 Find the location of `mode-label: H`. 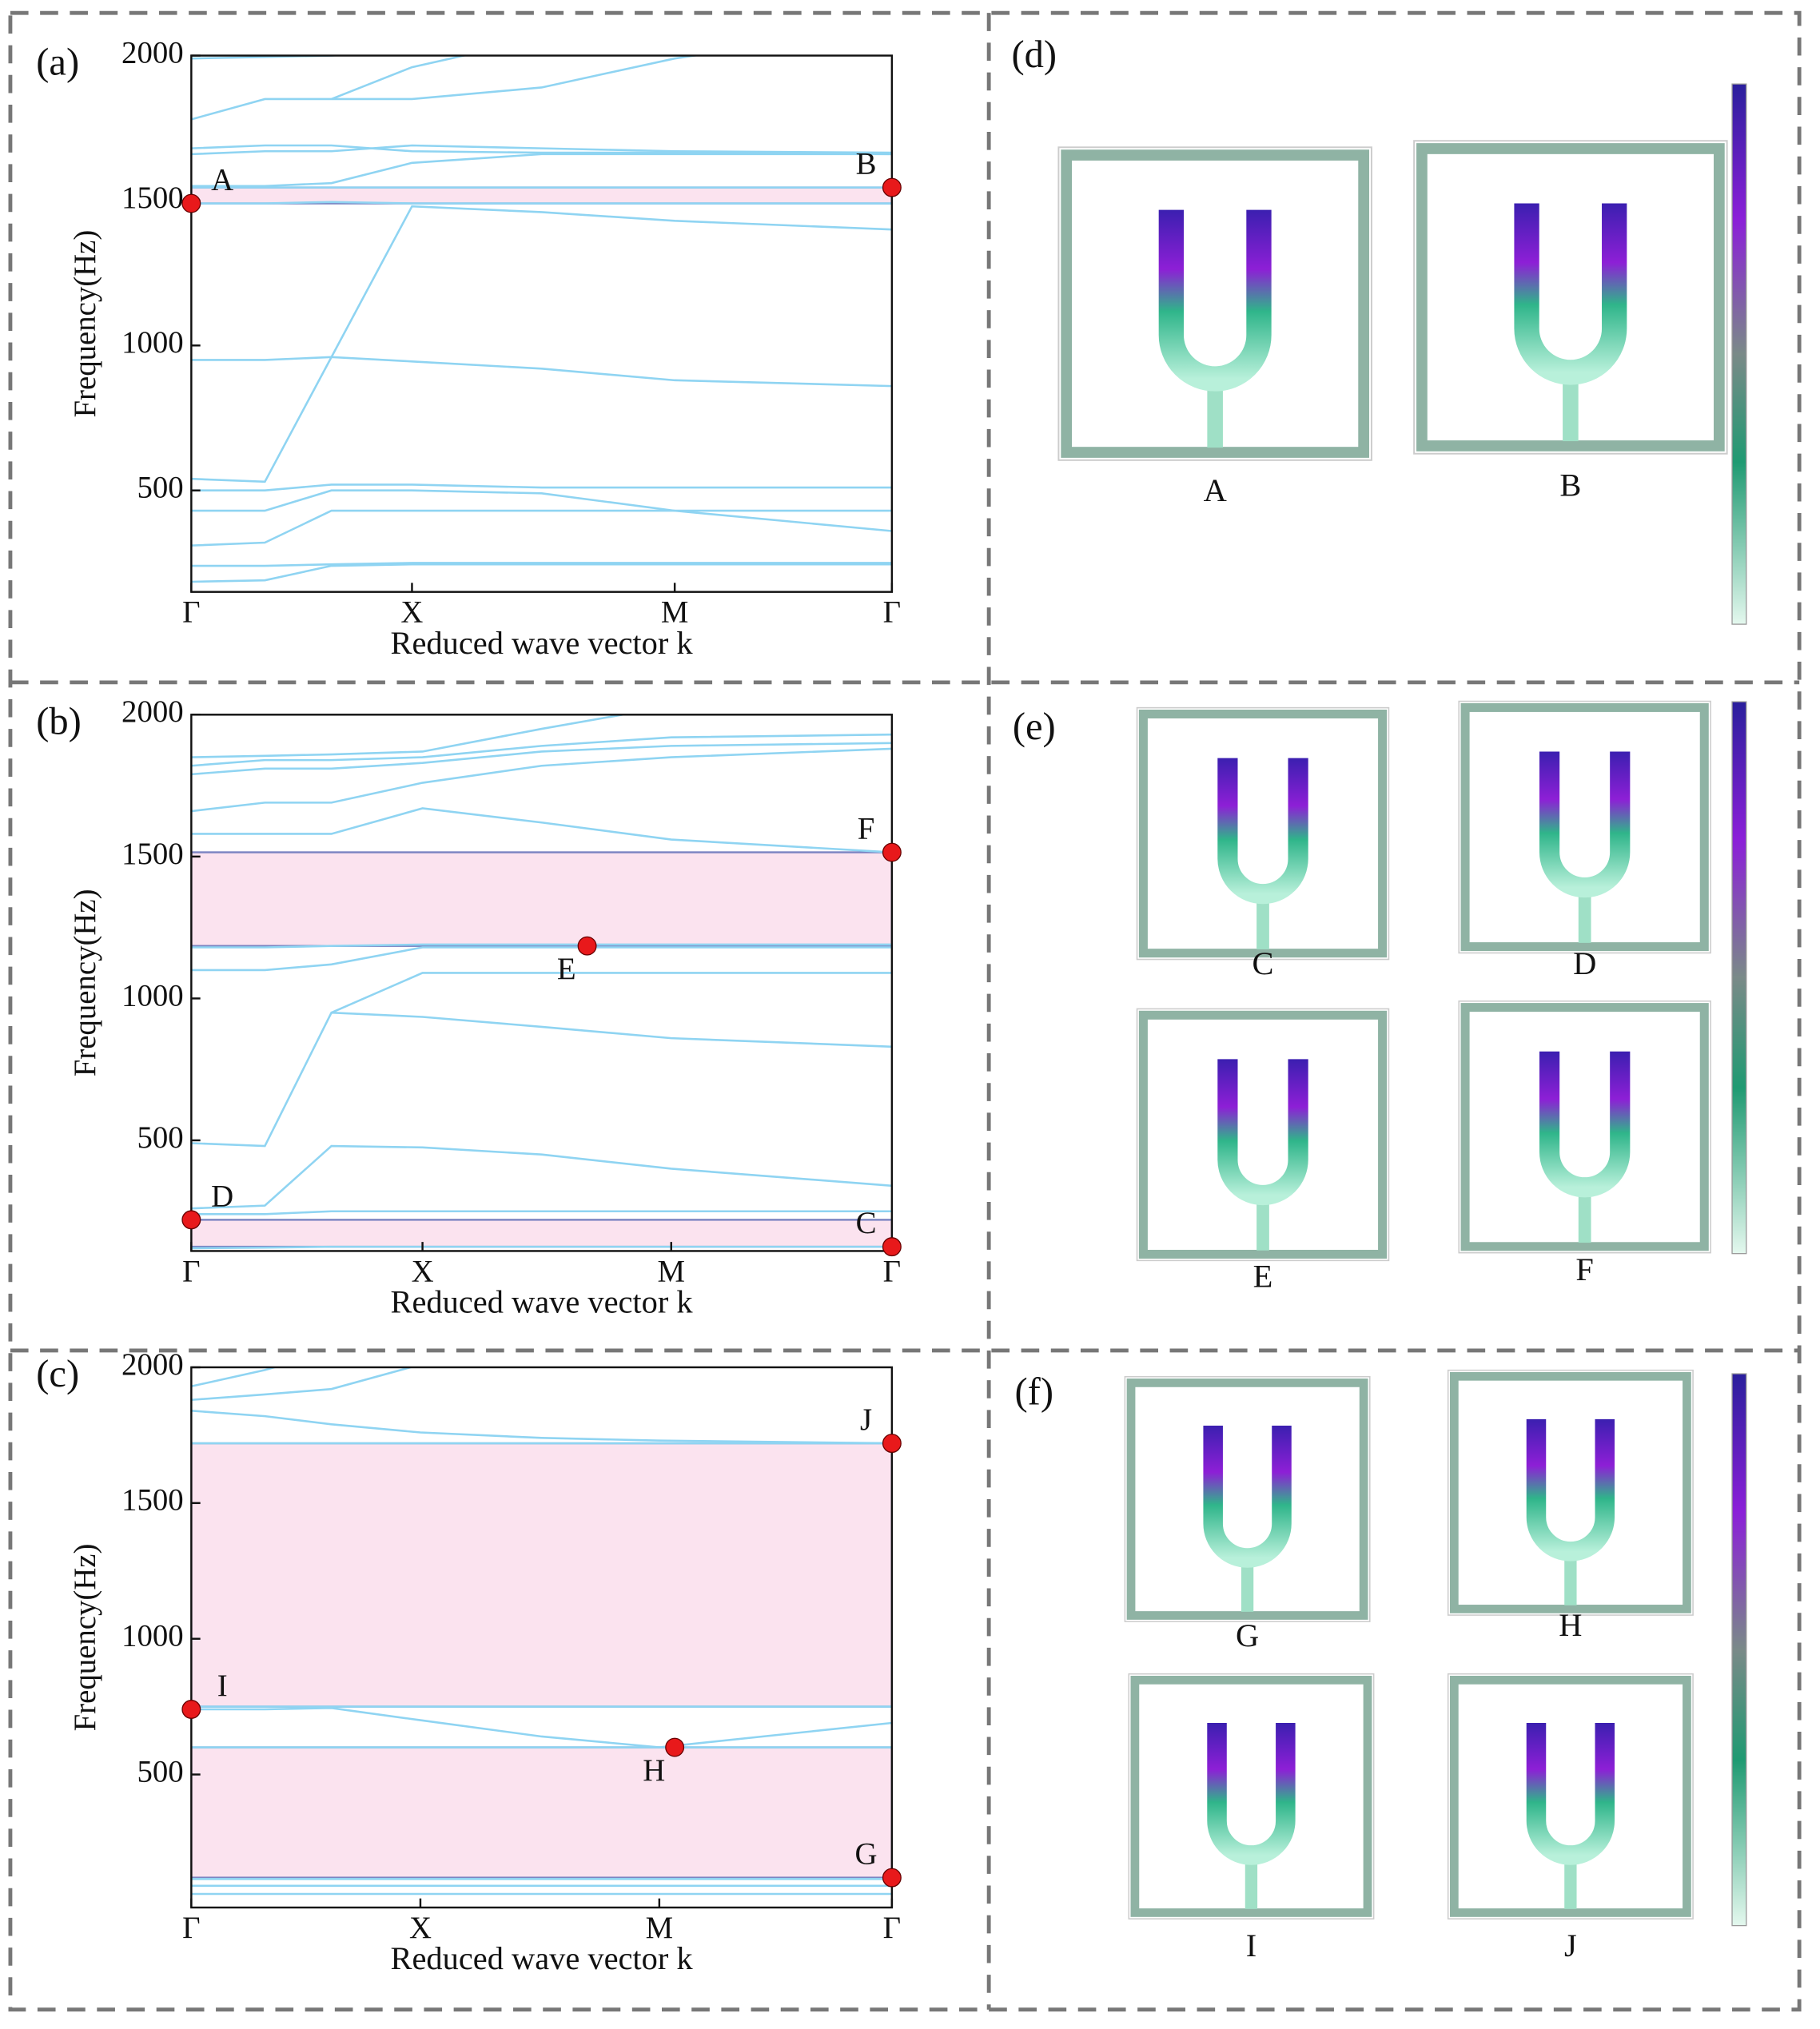

mode-label: H is located at coordinates (1570, 1625).